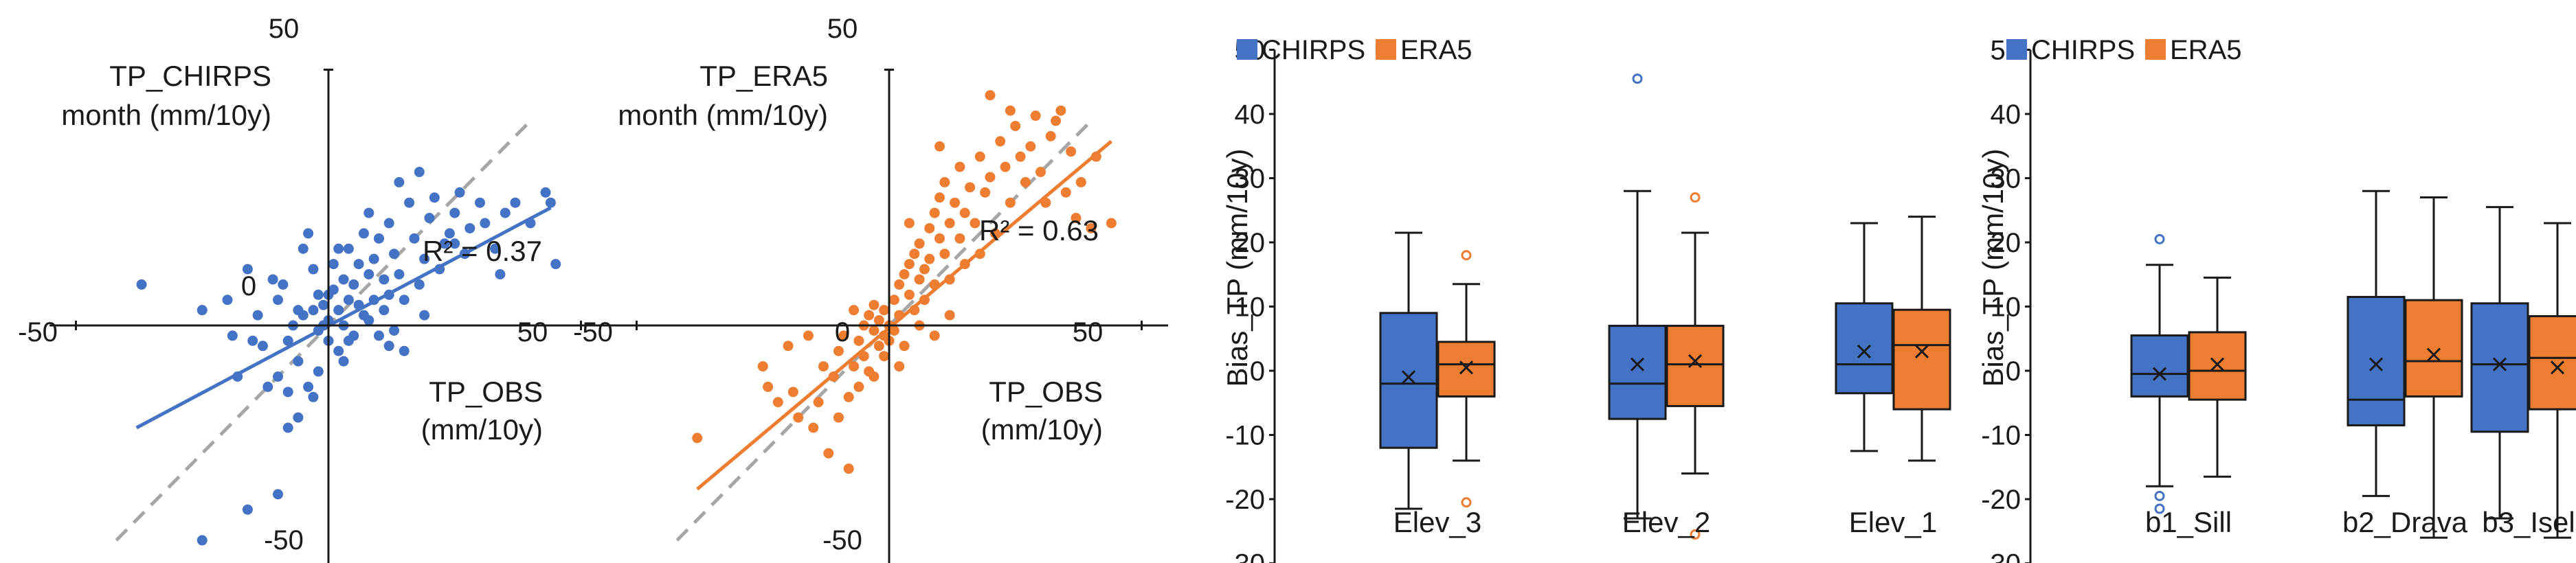  I want to click on category-label: Elev_2, so click(1666, 522).